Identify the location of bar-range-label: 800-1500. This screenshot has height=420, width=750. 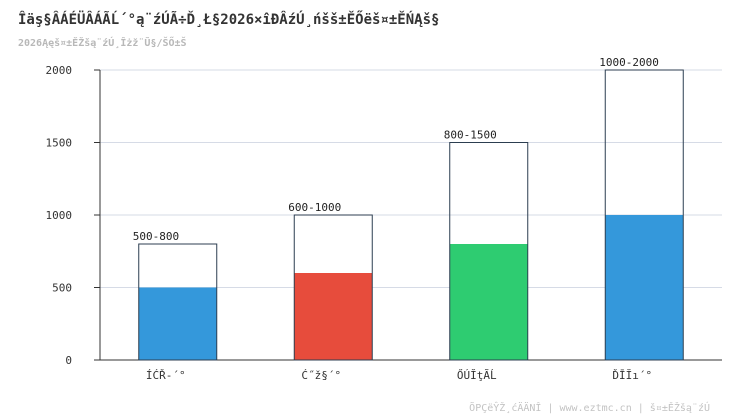
(470, 135).